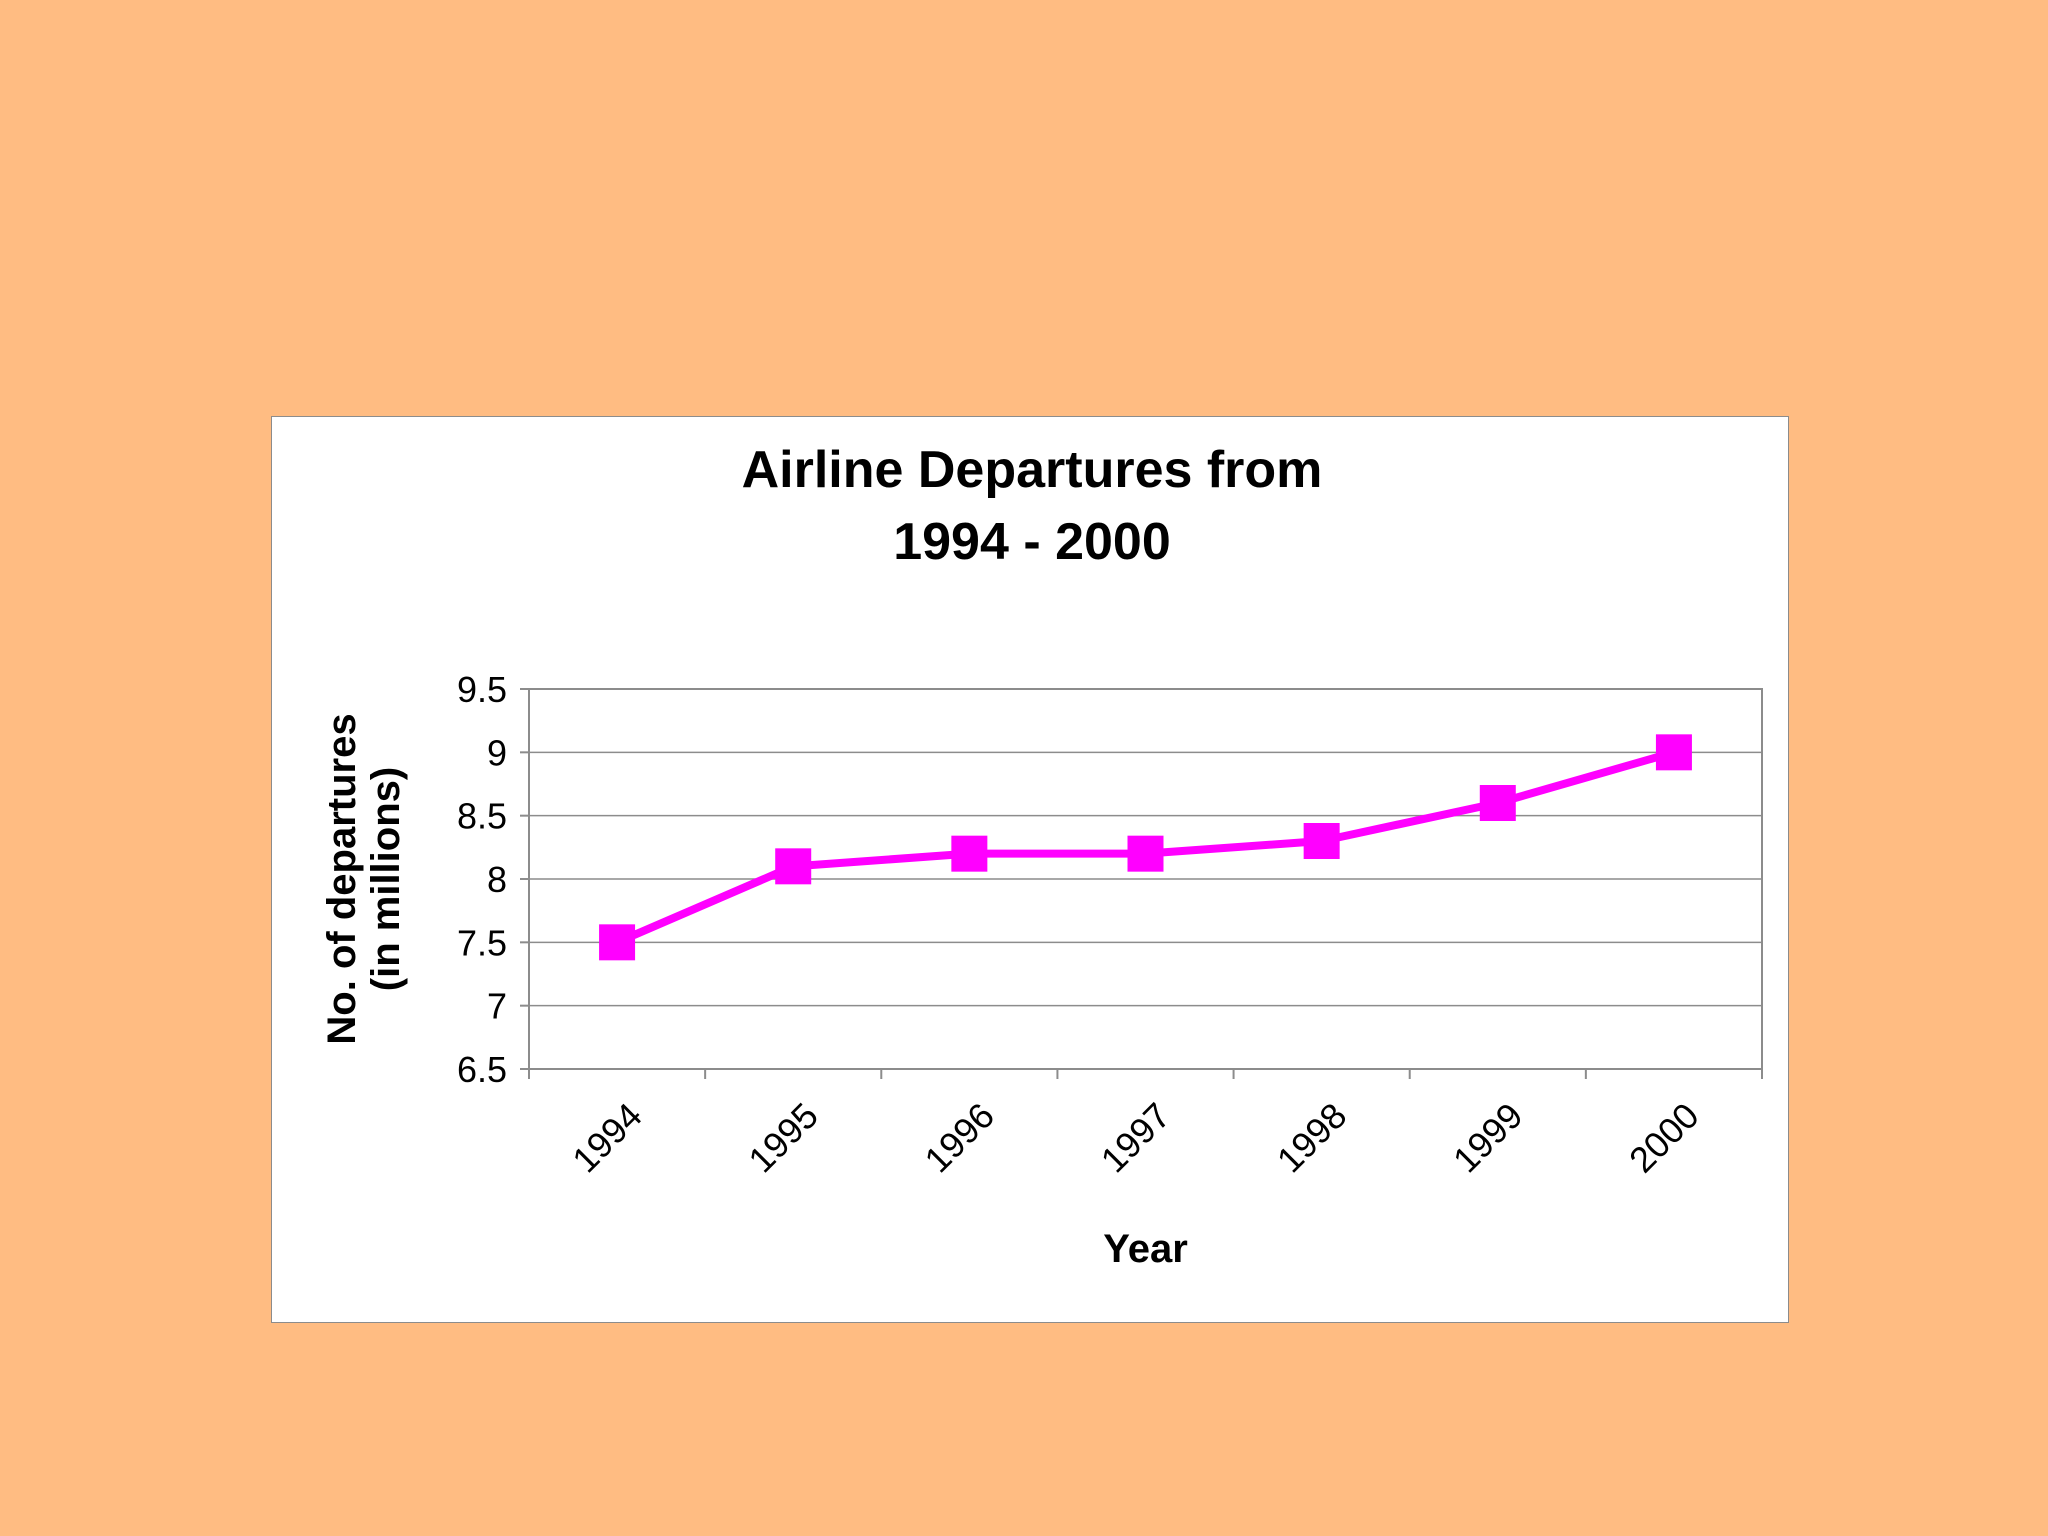 The width and height of the screenshot is (2048, 1536). I want to click on y-tick-label: 8.5, so click(482, 816).